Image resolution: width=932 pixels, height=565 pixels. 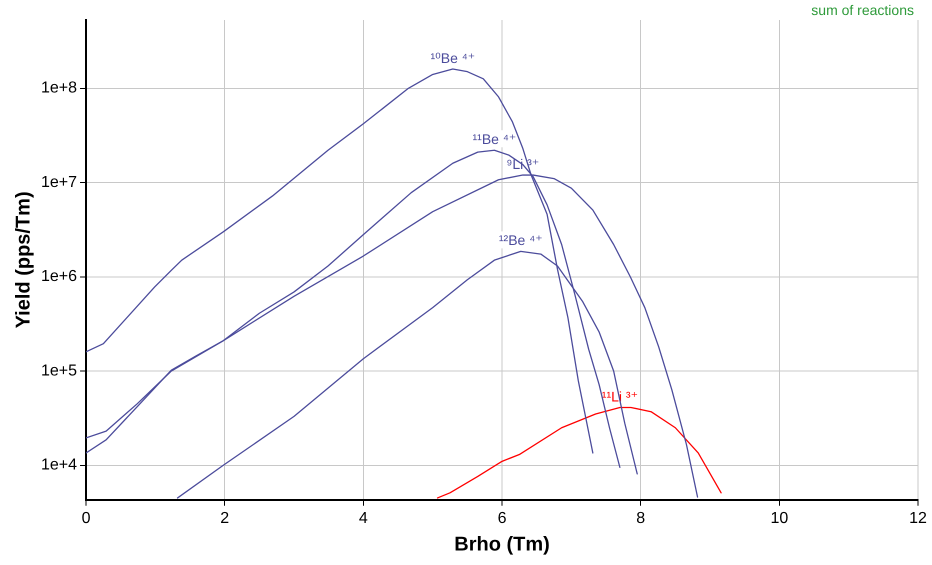 I want to click on series-label: ¹⁰Be ⁴⁺, so click(x=453, y=58).